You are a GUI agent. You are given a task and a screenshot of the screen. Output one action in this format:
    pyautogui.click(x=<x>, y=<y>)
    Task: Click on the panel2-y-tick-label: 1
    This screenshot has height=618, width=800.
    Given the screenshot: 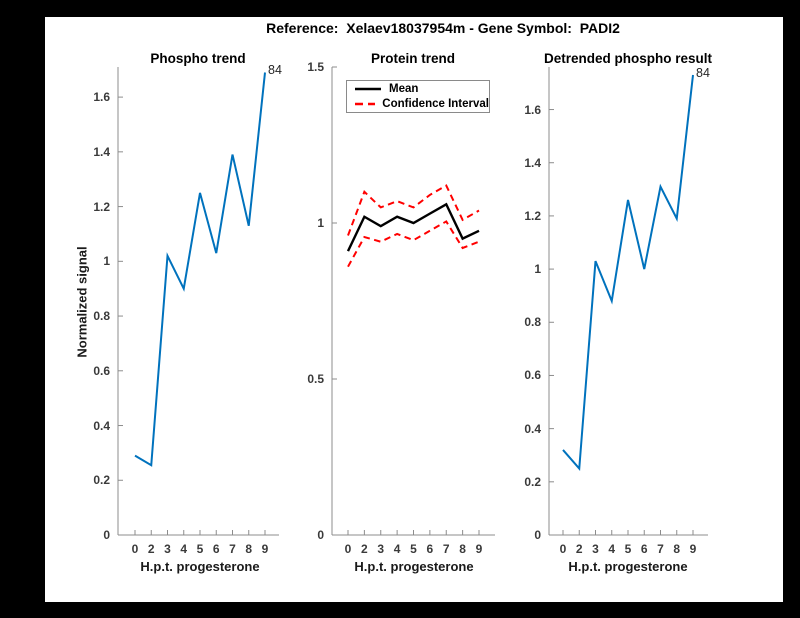 What is the action you would take?
    pyautogui.click(x=320, y=223)
    